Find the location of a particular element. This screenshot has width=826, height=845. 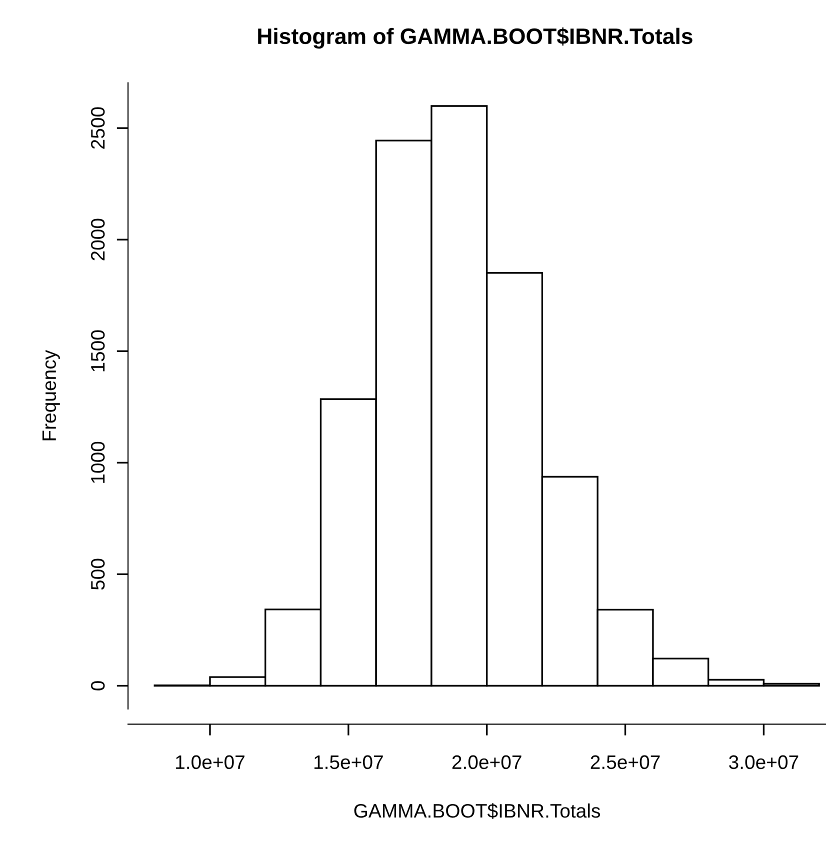

y-axis-title: Frequency is located at coordinates (51, 395).